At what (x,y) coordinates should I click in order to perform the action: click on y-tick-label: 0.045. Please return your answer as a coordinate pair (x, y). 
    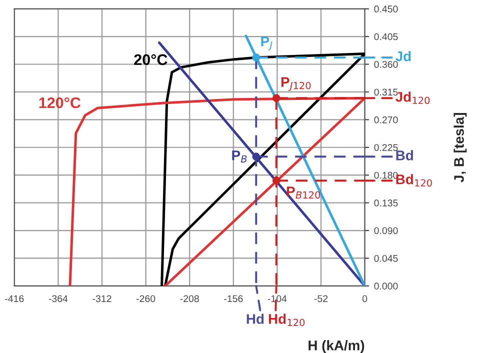
    Looking at the image, I should click on (386, 258).